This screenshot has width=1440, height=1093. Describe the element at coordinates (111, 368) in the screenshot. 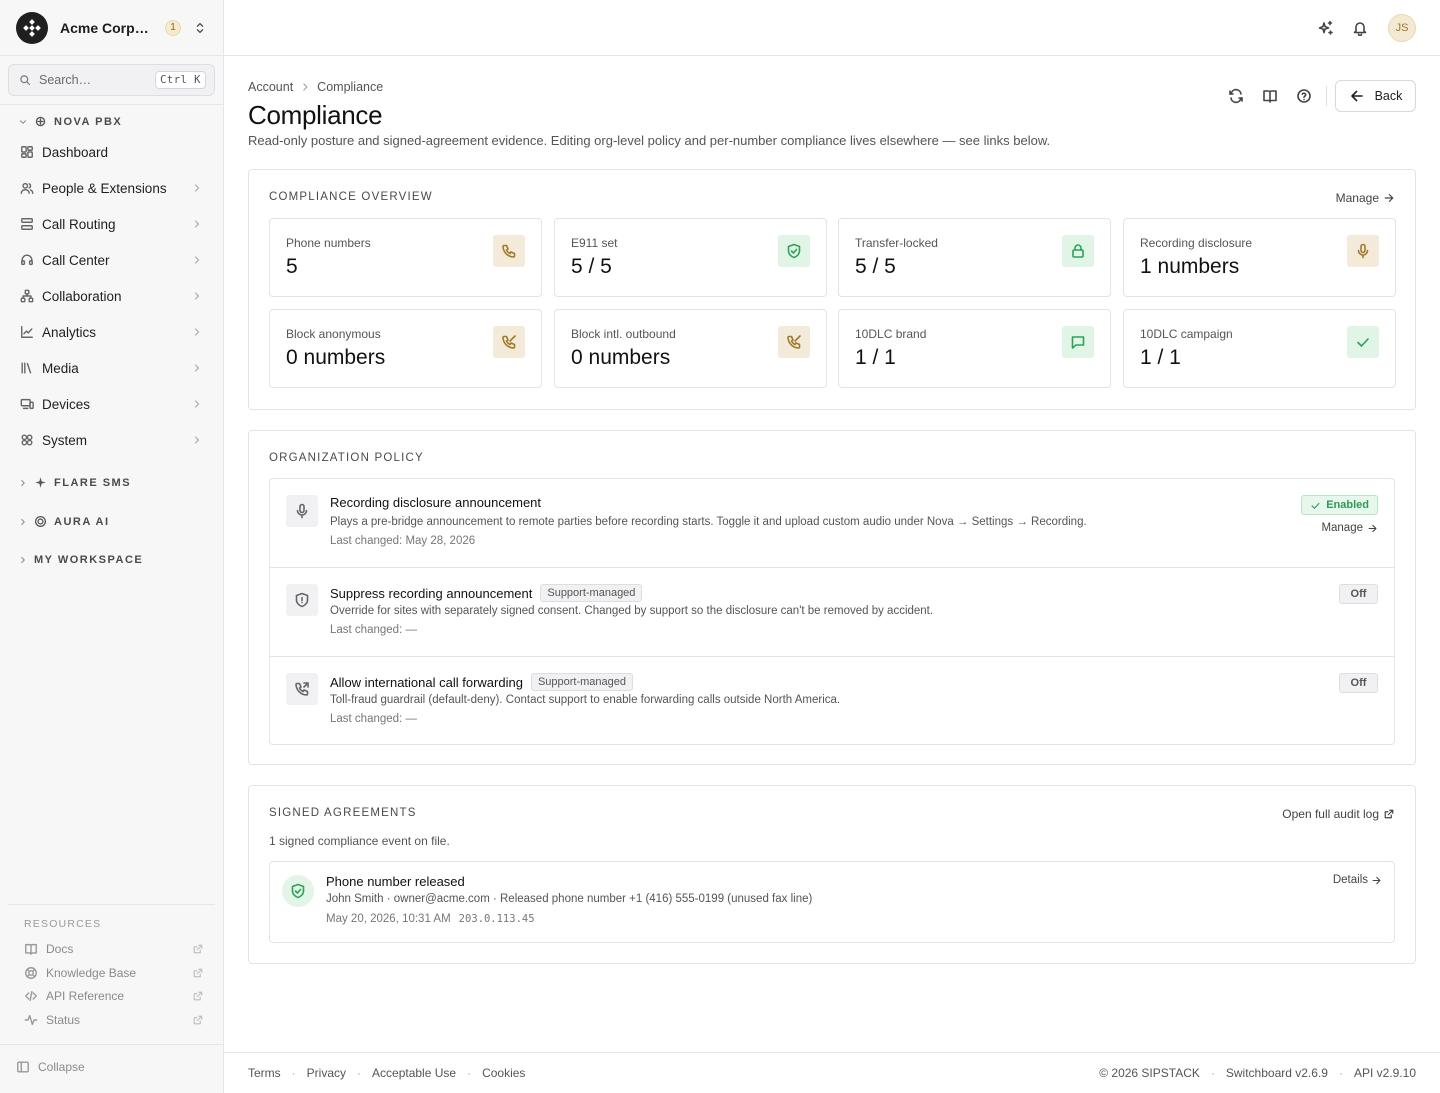

I see `sidebar-item-media: Media` at that location.